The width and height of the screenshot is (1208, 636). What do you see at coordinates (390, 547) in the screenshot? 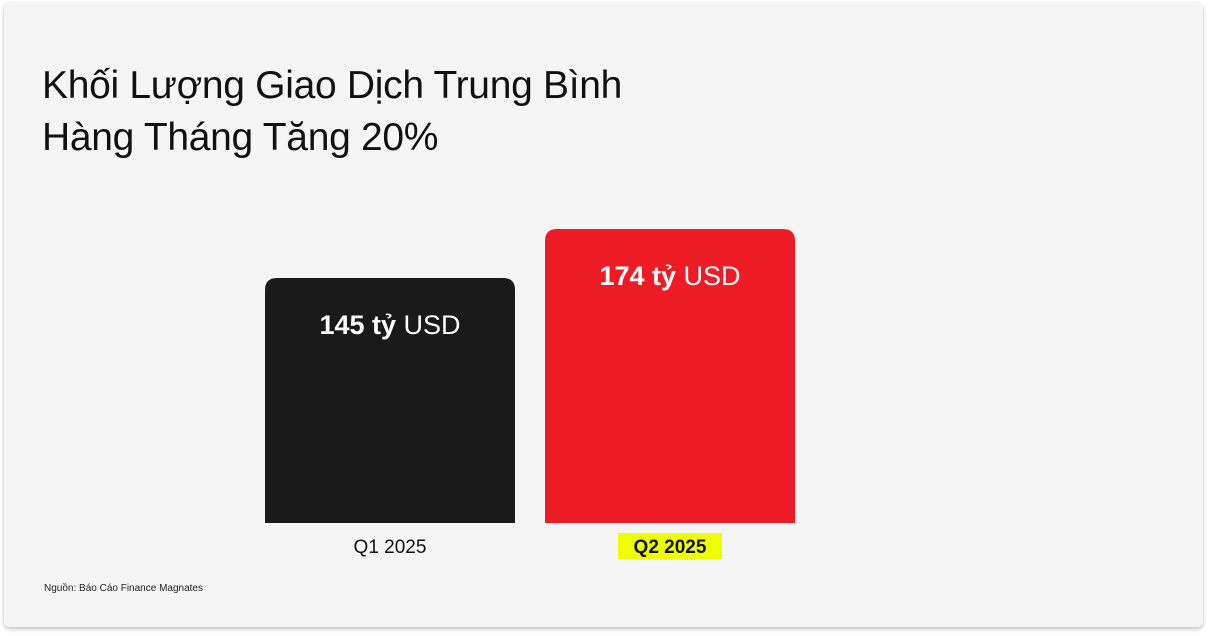
I see `category-label-1: Q1 2025` at bounding box center [390, 547].